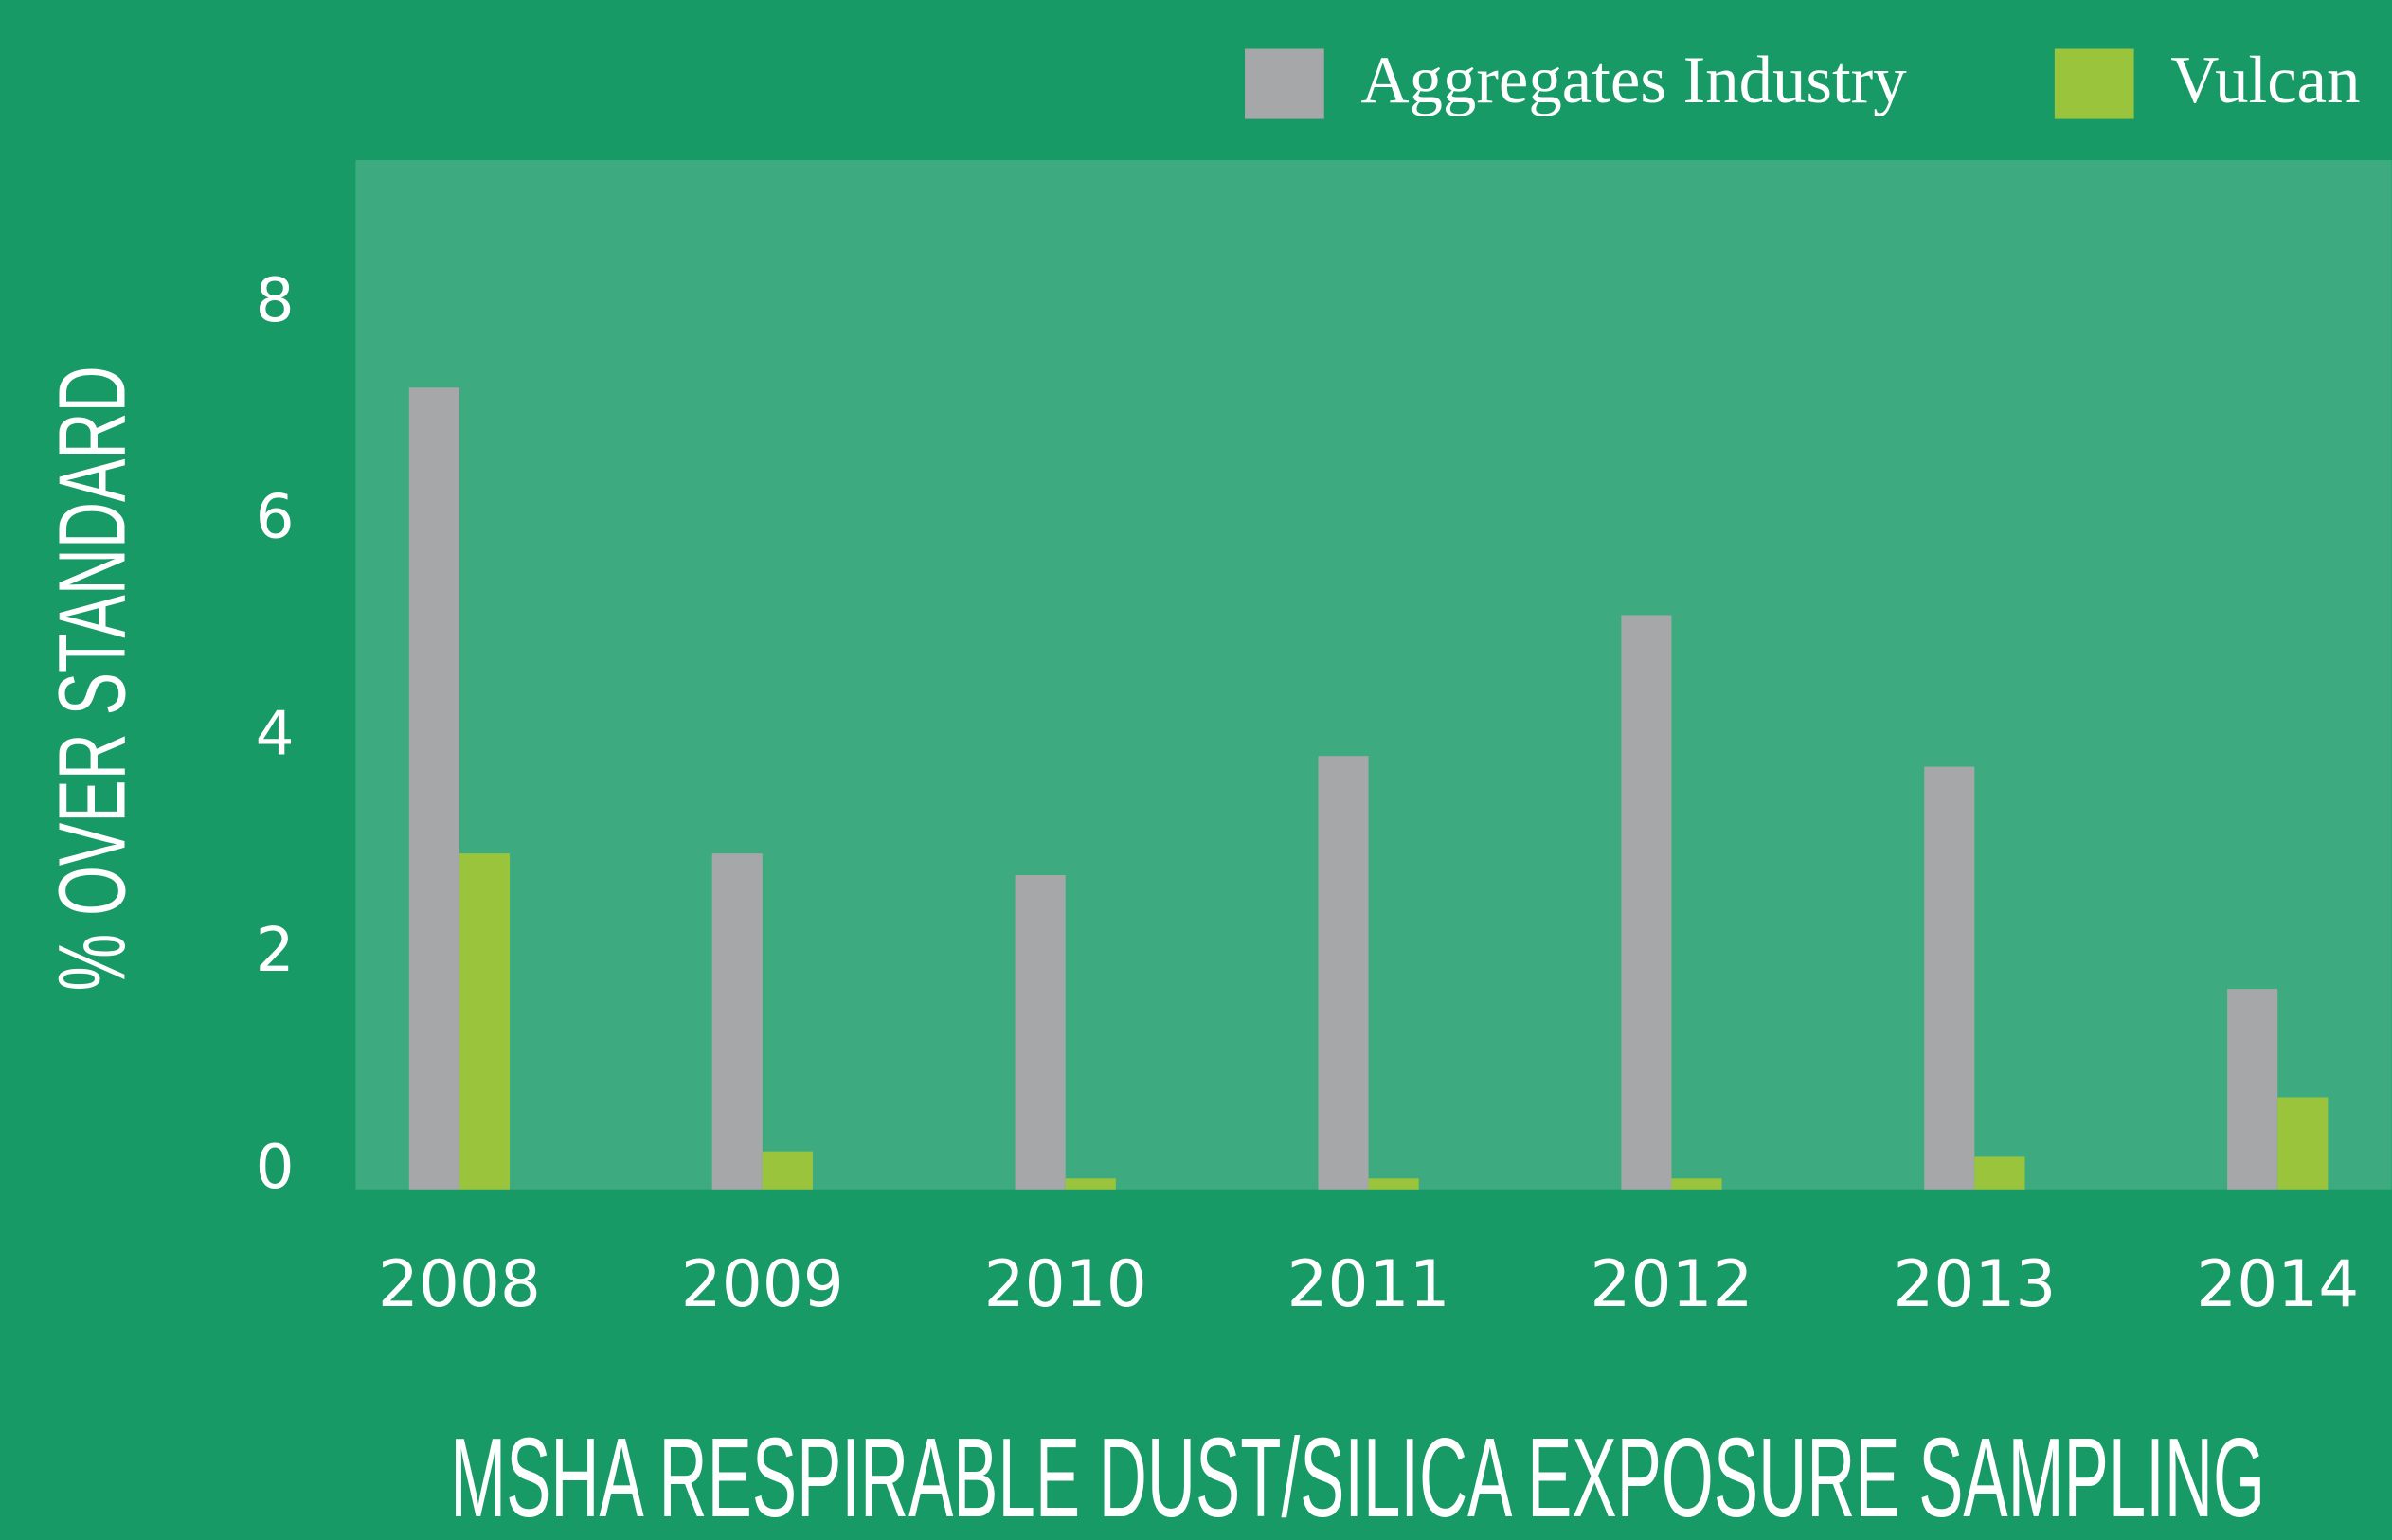 Image resolution: width=2392 pixels, height=1540 pixels. What do you see at coordinates (1065, 1283) in the screenshot?
I see `x-tick-label: 2010` at bounding box center [1065, 1283].